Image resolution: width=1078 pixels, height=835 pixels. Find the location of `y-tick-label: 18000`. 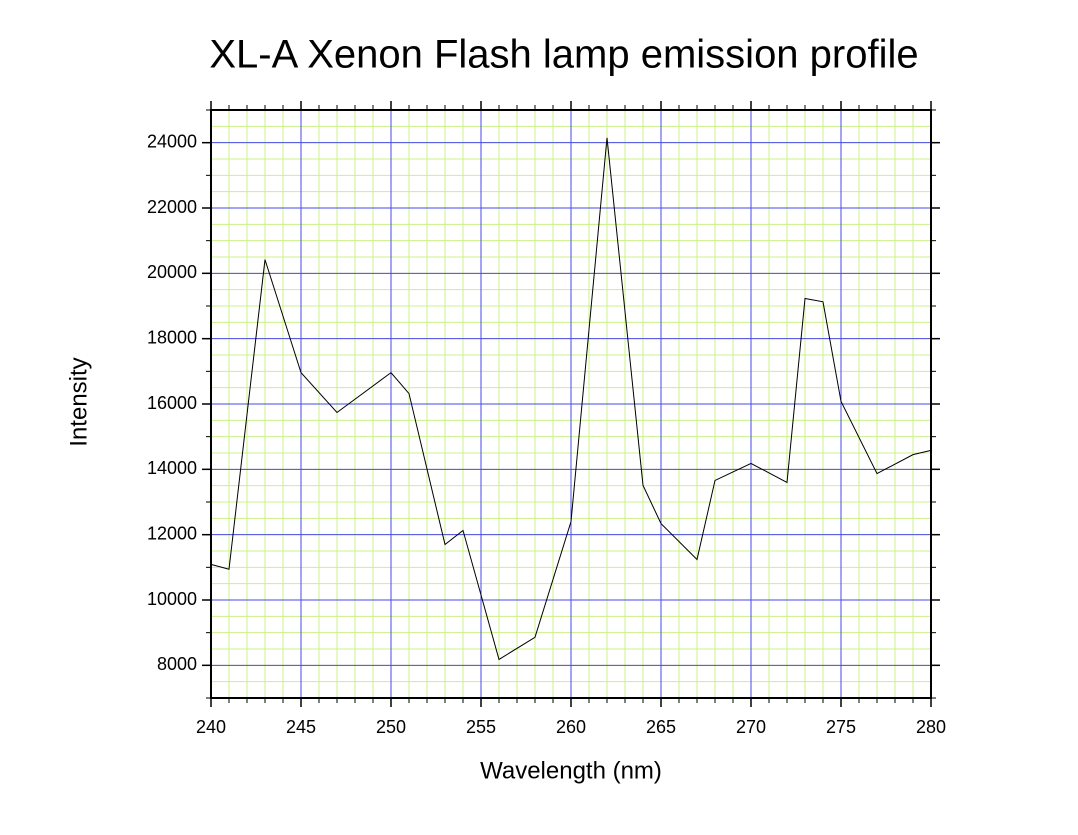

y-tick-label: 18000 is located at coordinates (172, 337).